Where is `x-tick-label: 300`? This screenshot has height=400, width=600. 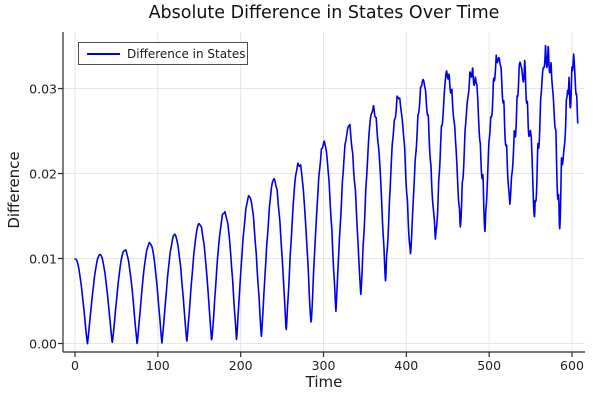
x-tick-label: 300 is located at coordinates (323, 365).